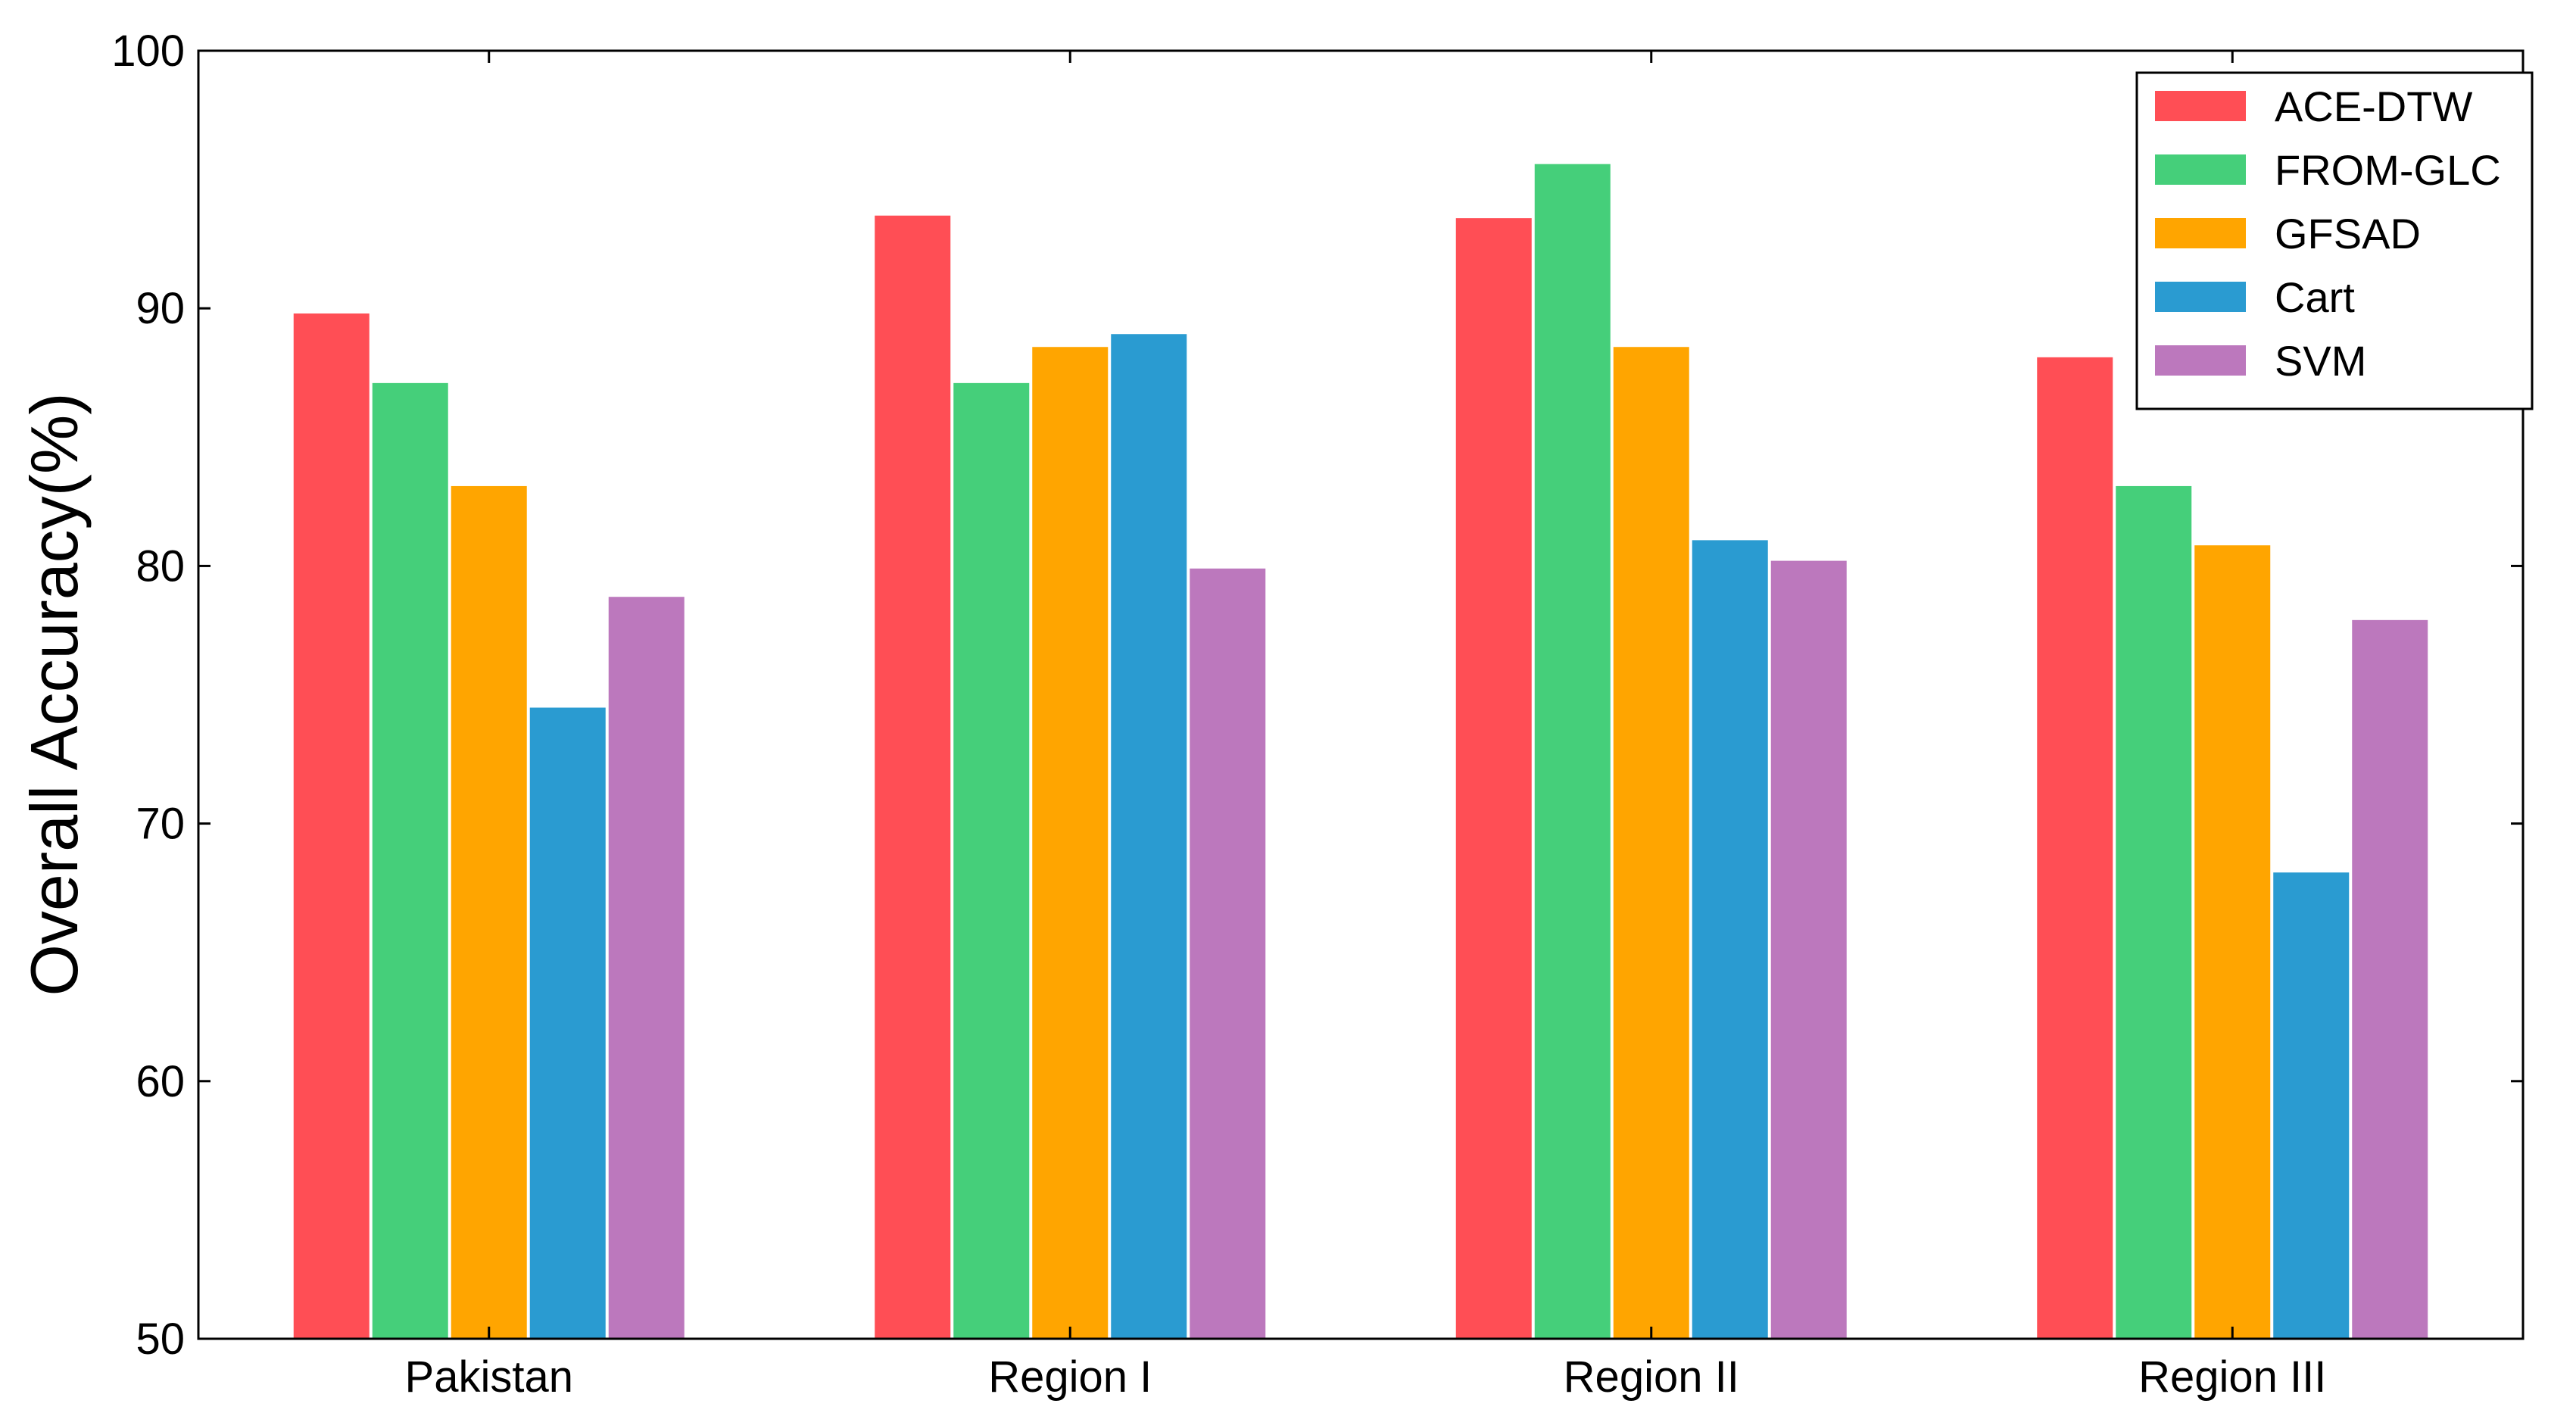 The image size is (2576, 1416). I want to click on legend-label-ace-dtw: ACE-DTW, so click(2373, 106).